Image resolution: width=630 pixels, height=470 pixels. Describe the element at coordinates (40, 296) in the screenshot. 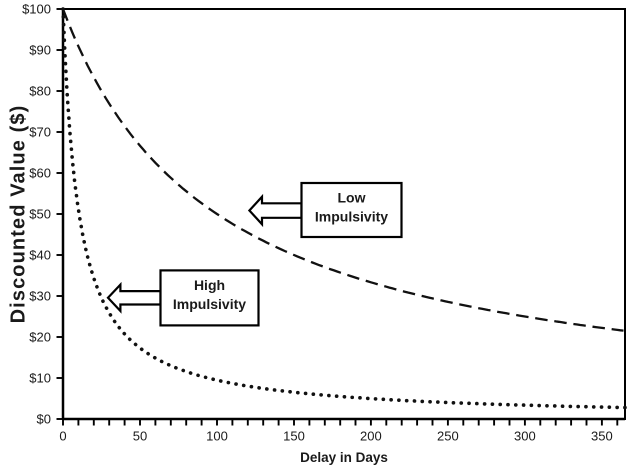

I see `svg-text: $30` at that location.